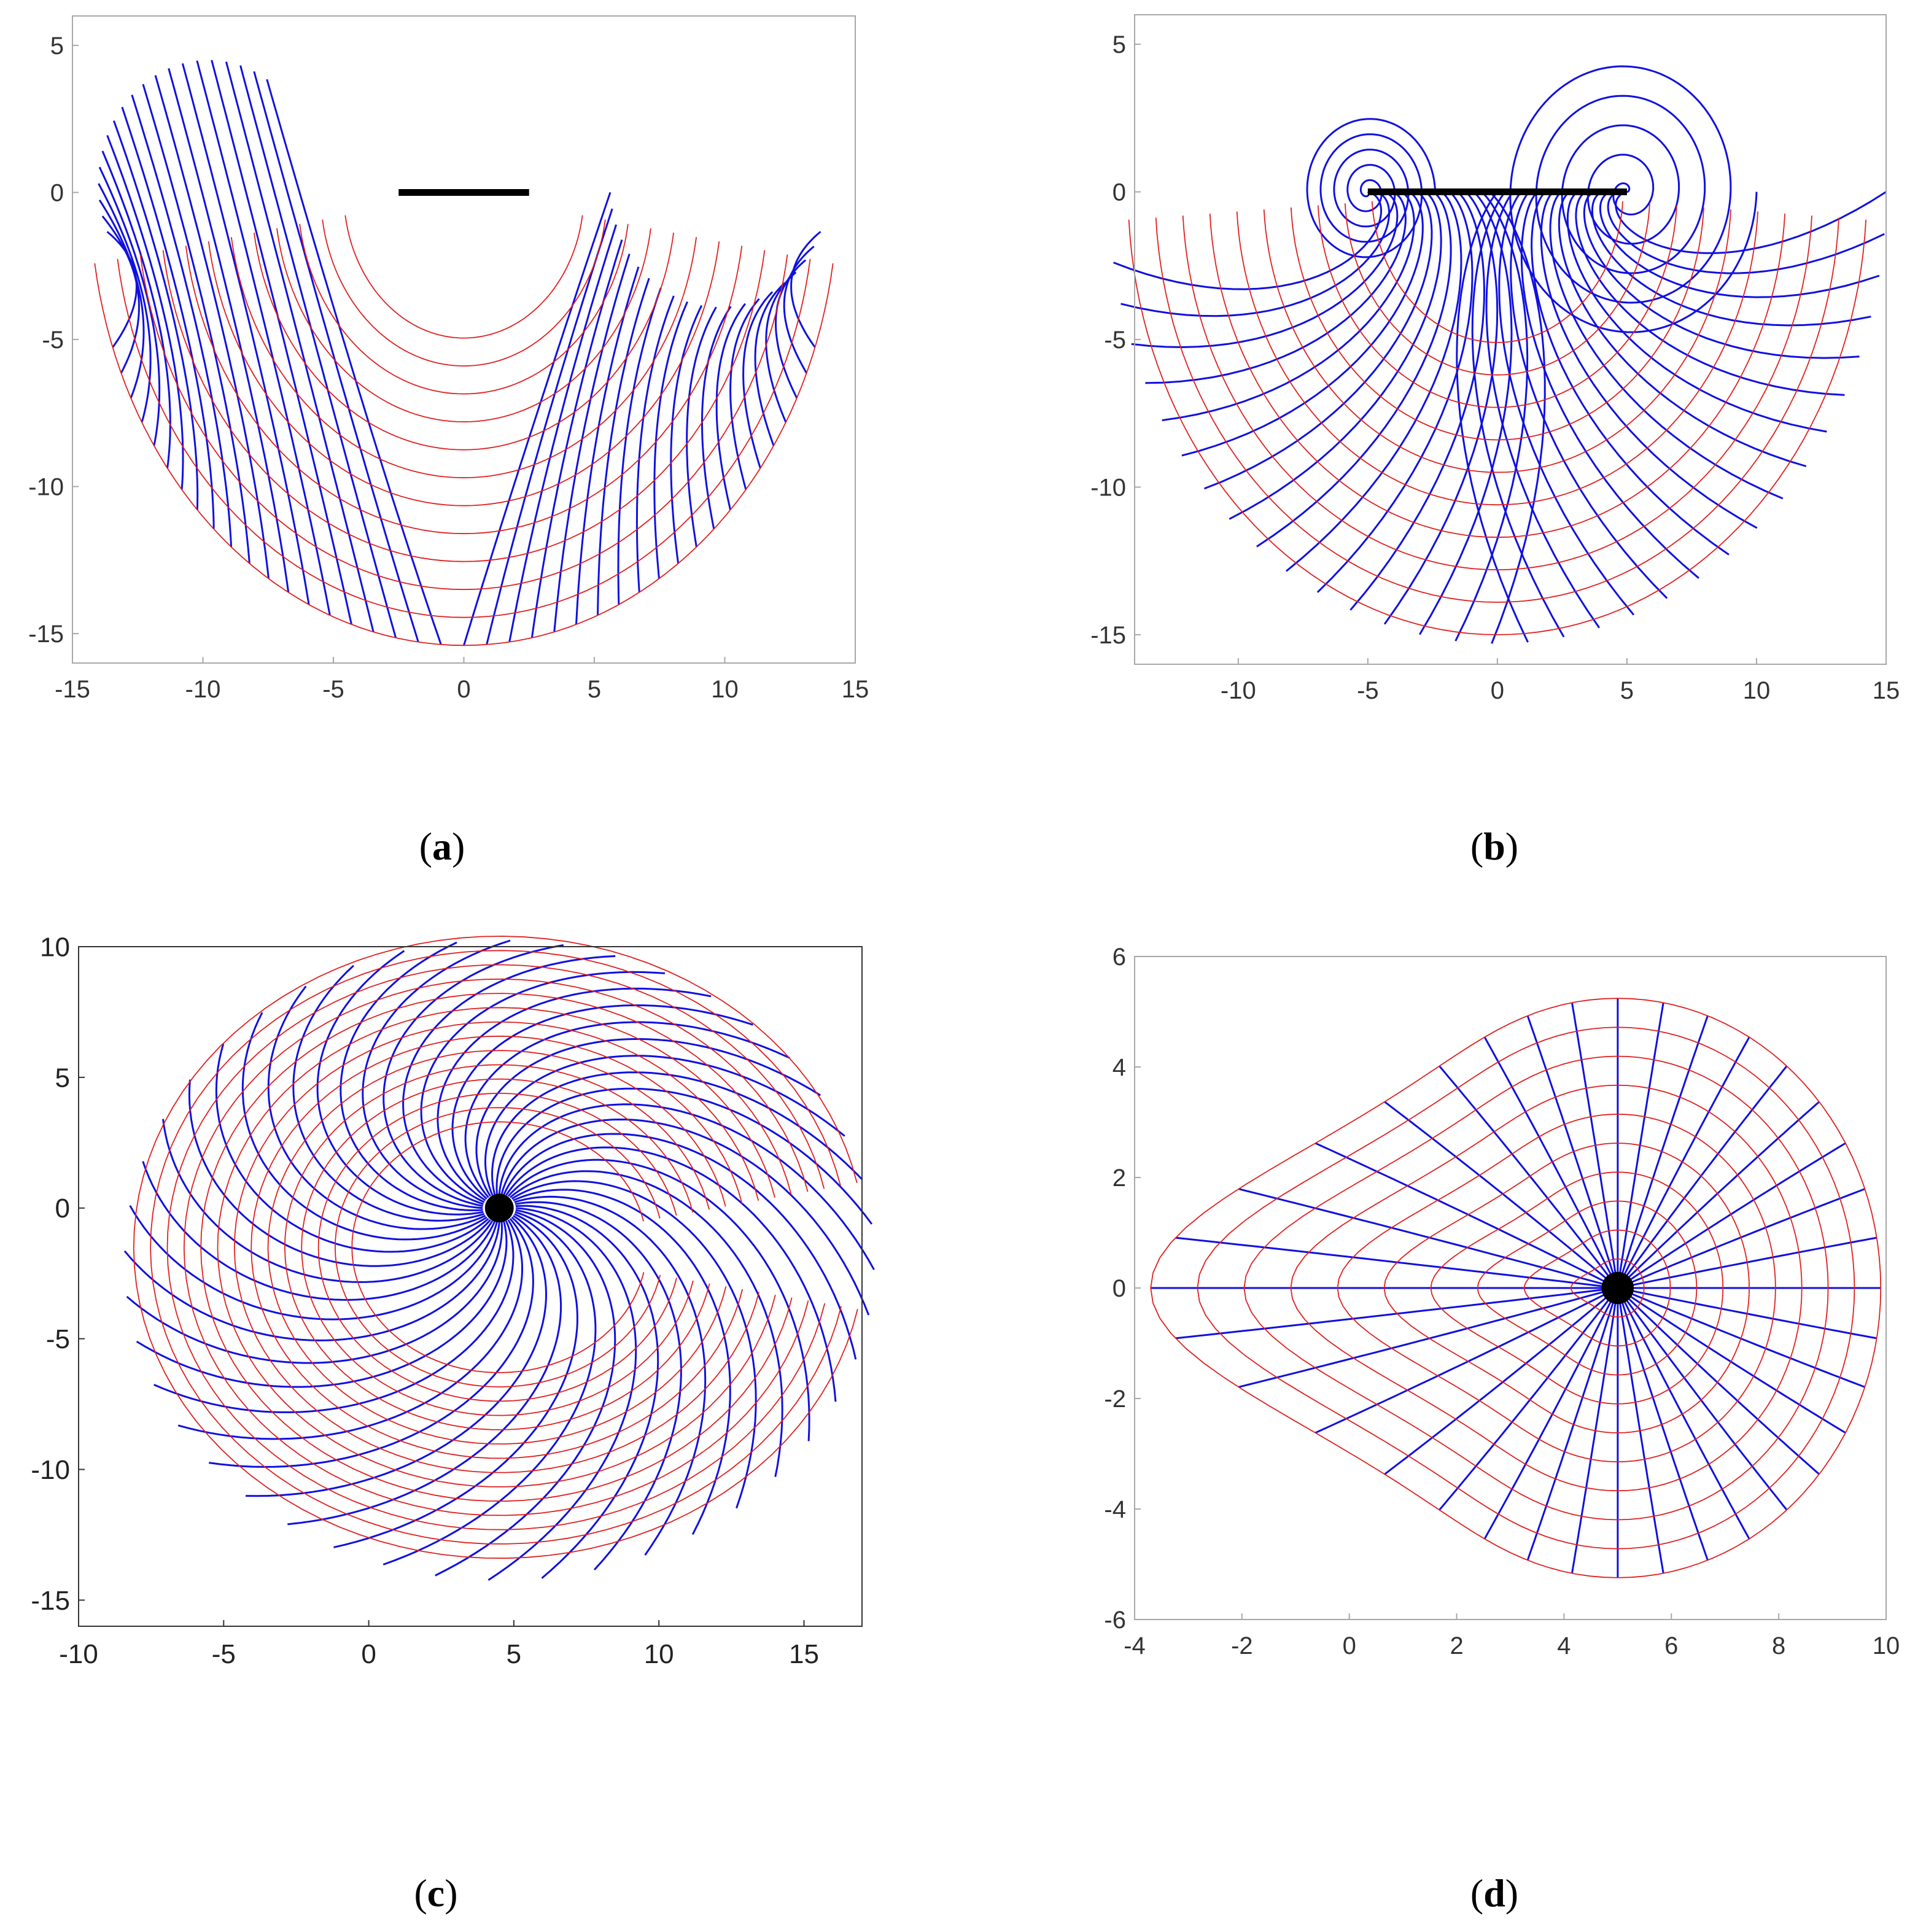  What do you see at coordinates (1108, 635) in the screenshot?
I see `y-tick-label: -15` at bounding box center [1108, 635].